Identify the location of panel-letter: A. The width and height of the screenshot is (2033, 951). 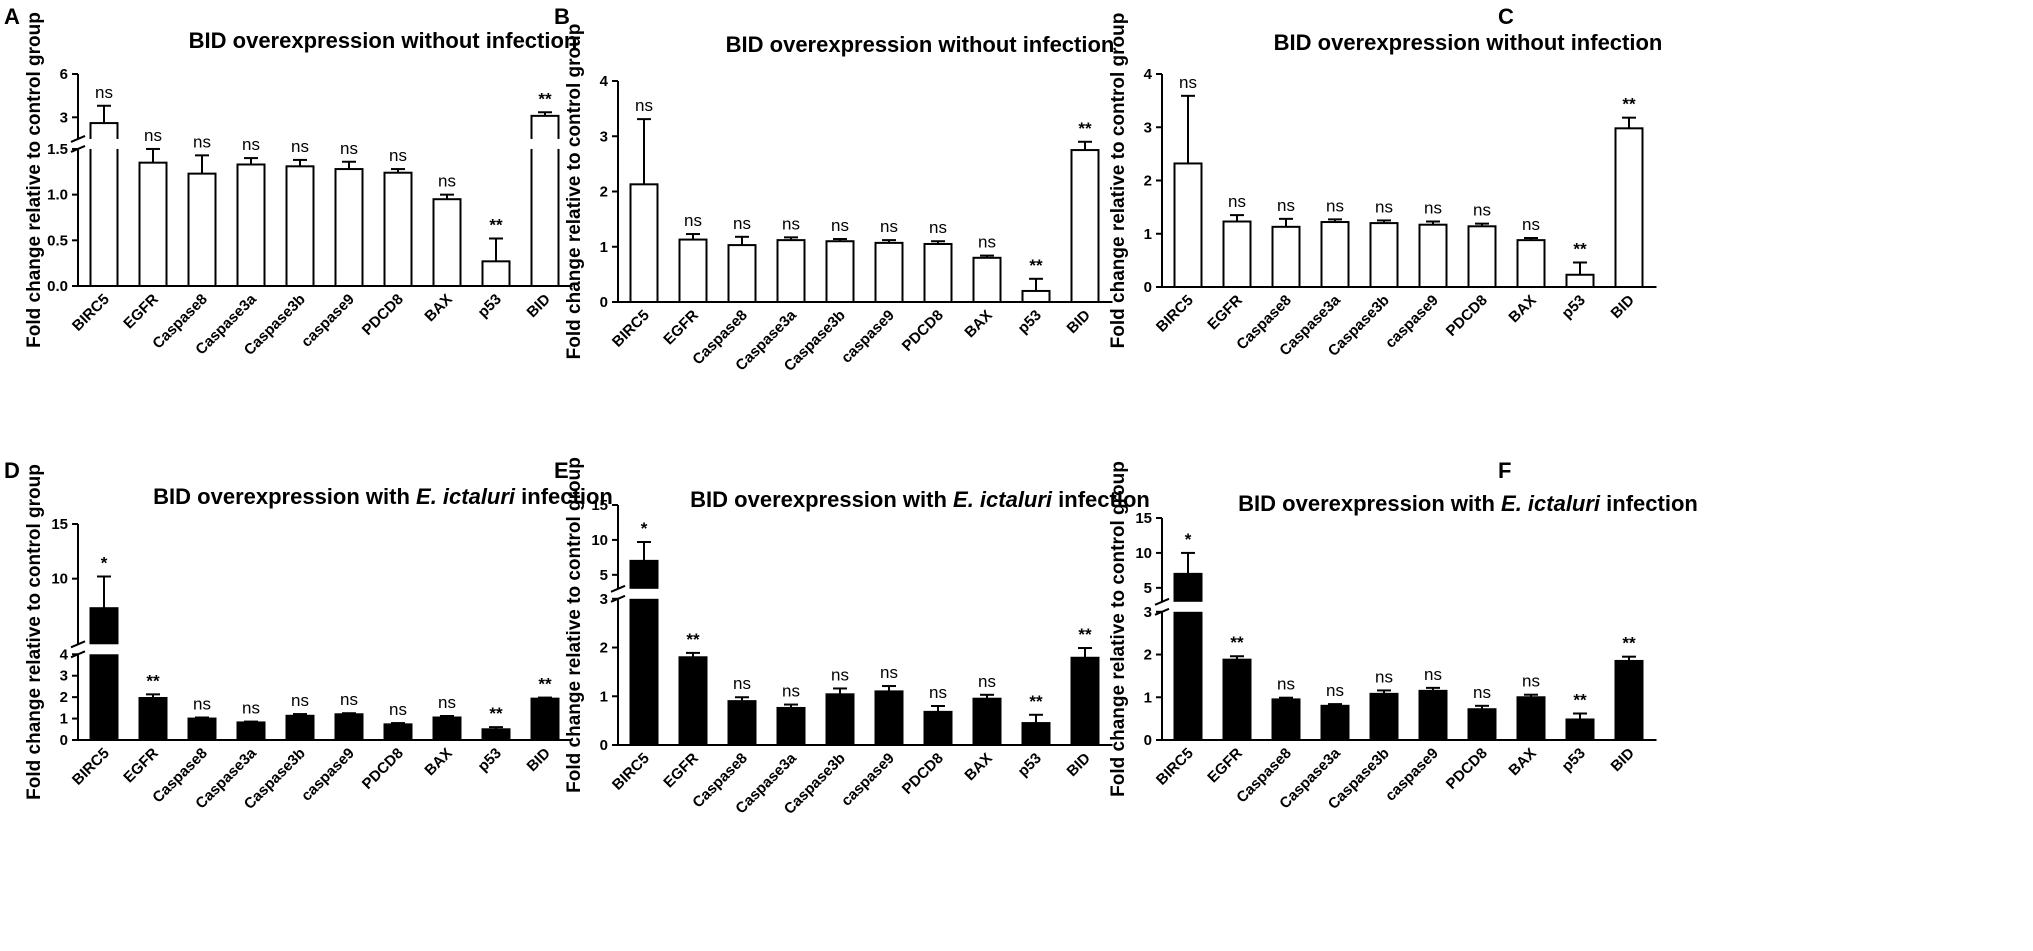
(12, 16).